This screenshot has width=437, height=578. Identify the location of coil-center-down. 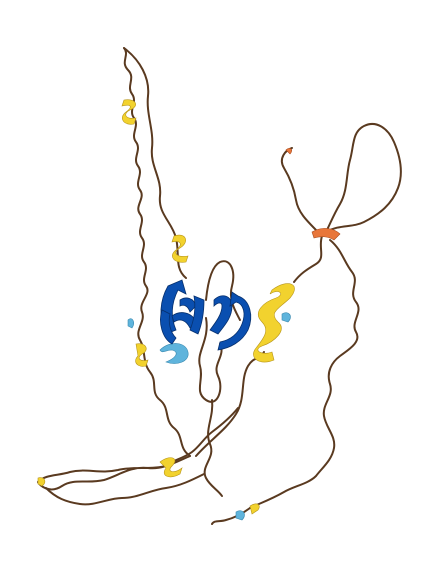
(213, 448).